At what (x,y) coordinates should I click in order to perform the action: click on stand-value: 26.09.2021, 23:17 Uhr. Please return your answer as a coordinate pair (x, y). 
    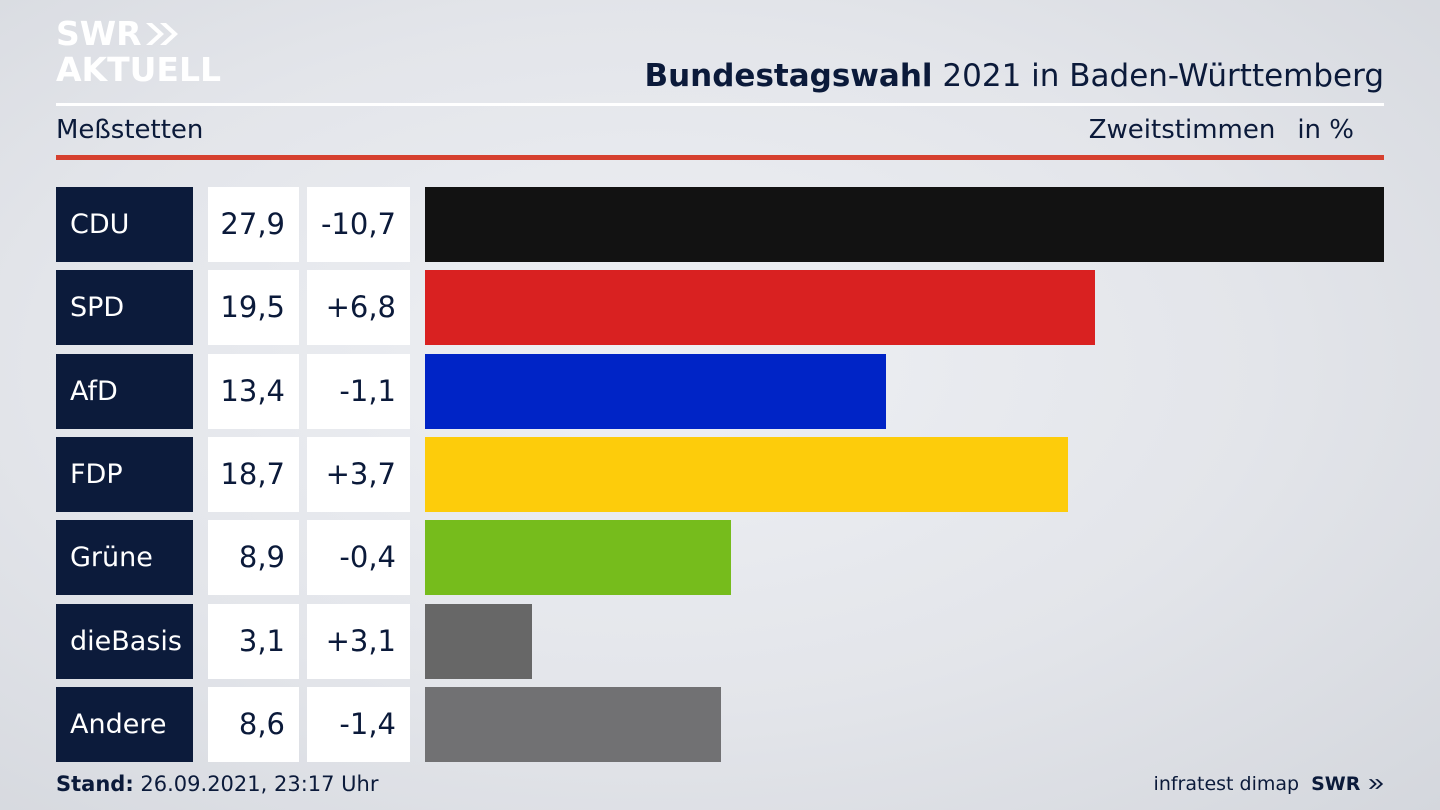
    Looking at the image, I should click on (256, 784).